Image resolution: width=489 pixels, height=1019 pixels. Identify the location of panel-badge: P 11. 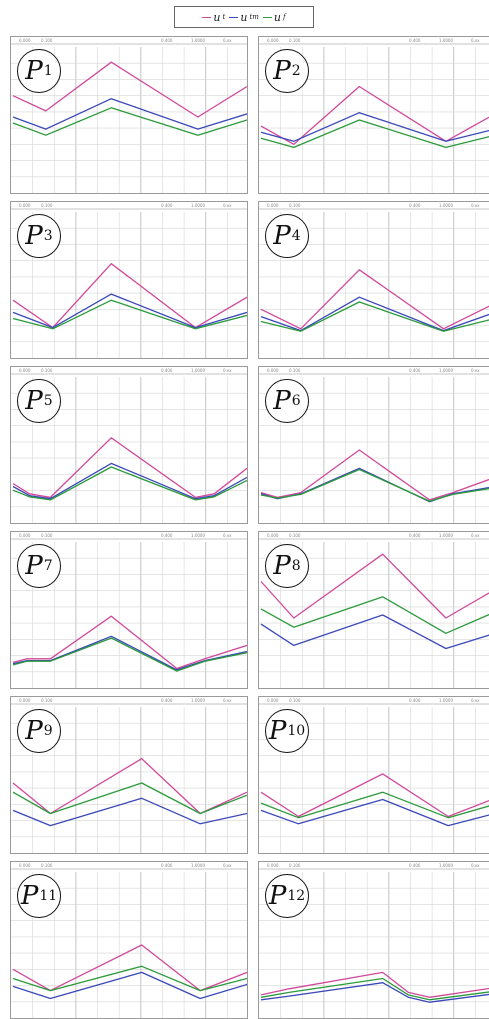
(39, 896).